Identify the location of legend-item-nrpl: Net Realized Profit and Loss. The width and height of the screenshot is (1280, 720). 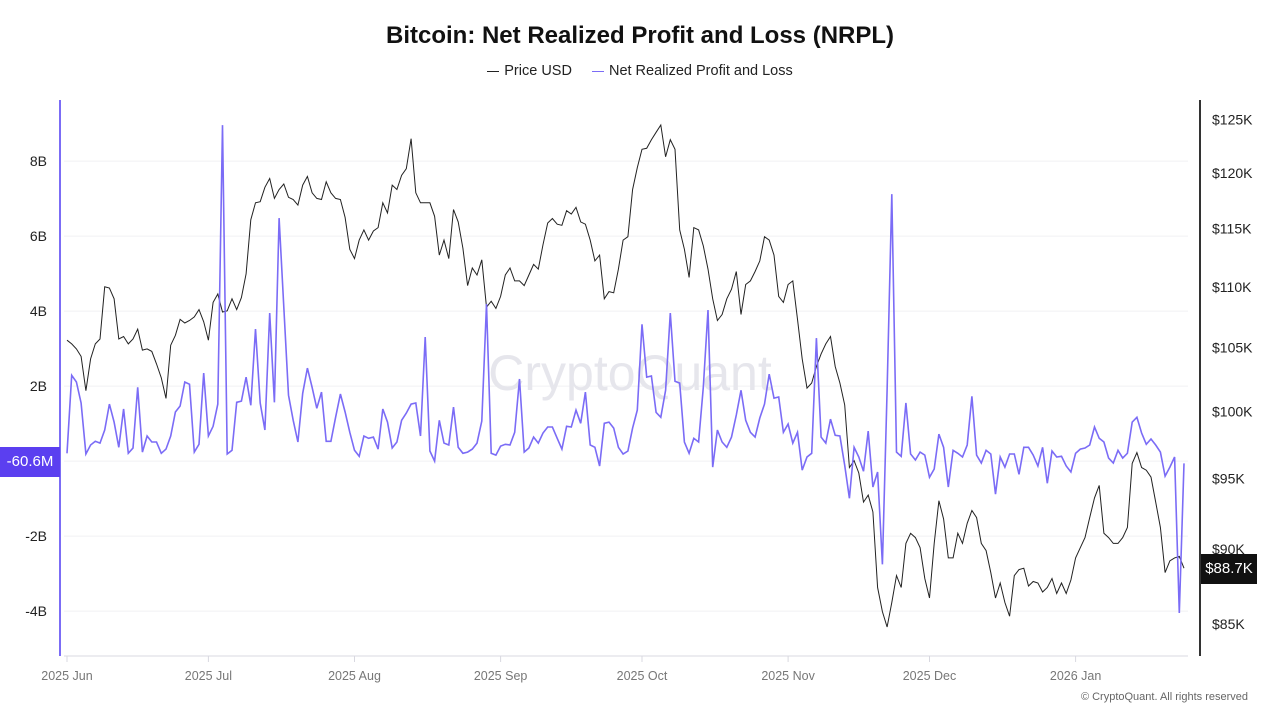
(692, 71).